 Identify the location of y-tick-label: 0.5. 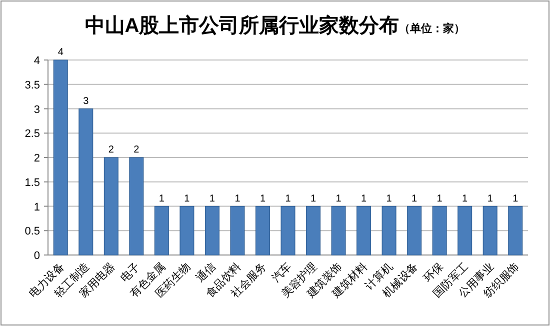
(32, 232).